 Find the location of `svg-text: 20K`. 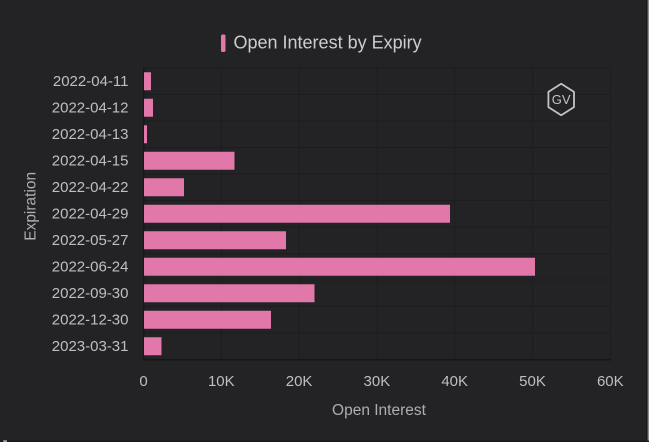

svg-text: 20K is located at coordinates (299, 381).